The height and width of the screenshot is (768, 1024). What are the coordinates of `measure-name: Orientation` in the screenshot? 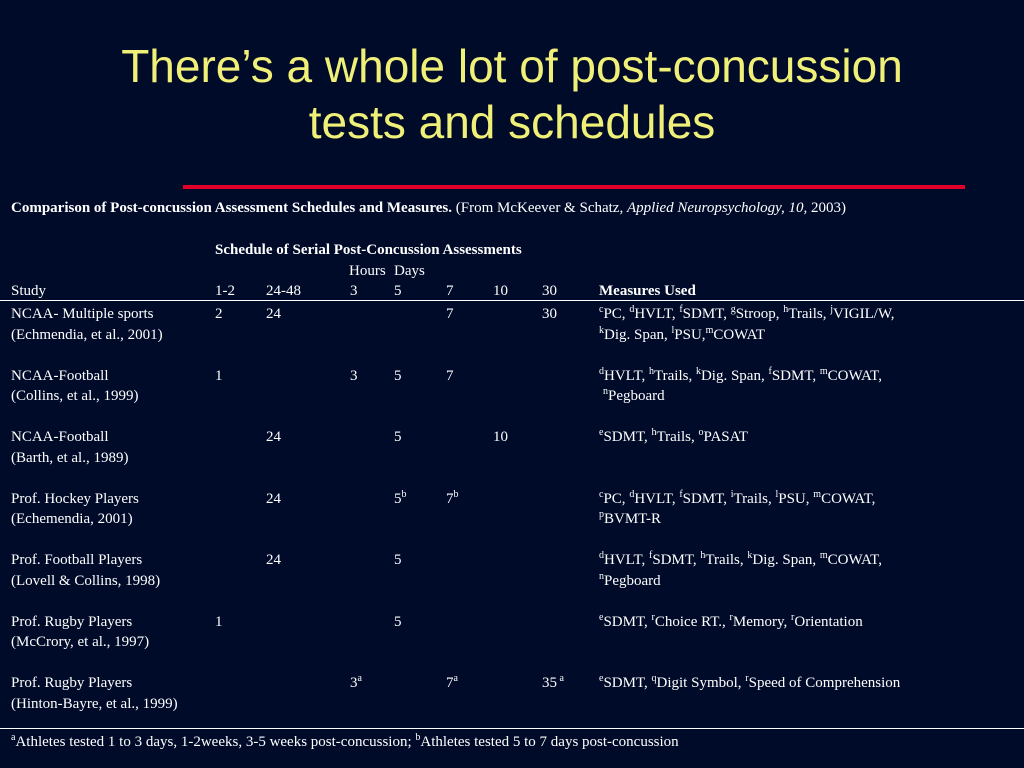 It's located at (828, 621).